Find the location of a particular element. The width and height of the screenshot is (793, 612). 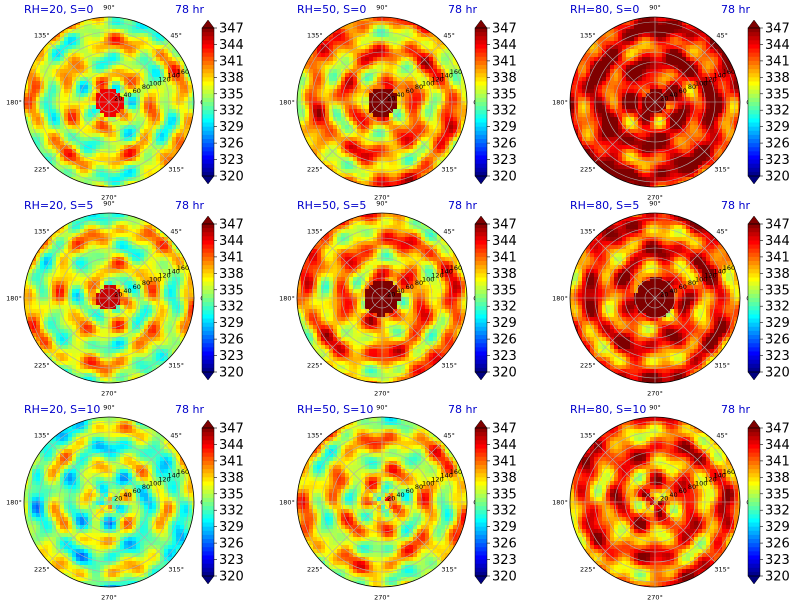

colorbar-extend-top is located at coordinates (481, 220).